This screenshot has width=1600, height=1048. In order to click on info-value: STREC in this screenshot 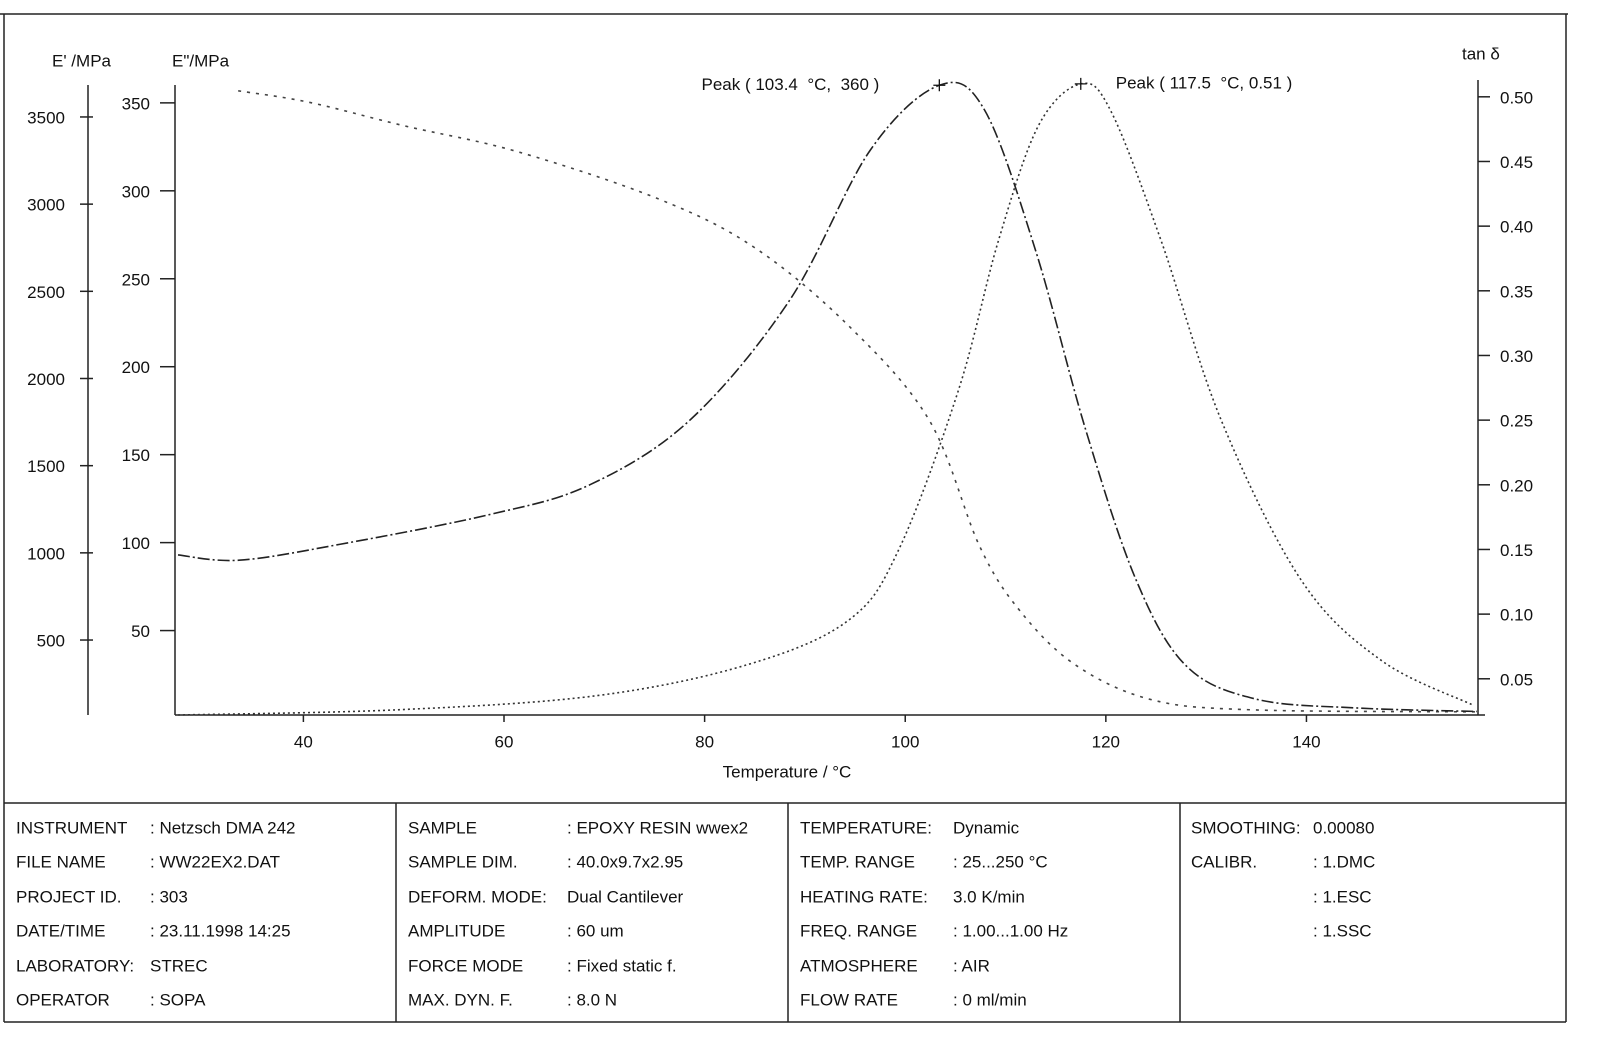, I will do `click(179, 965)`.